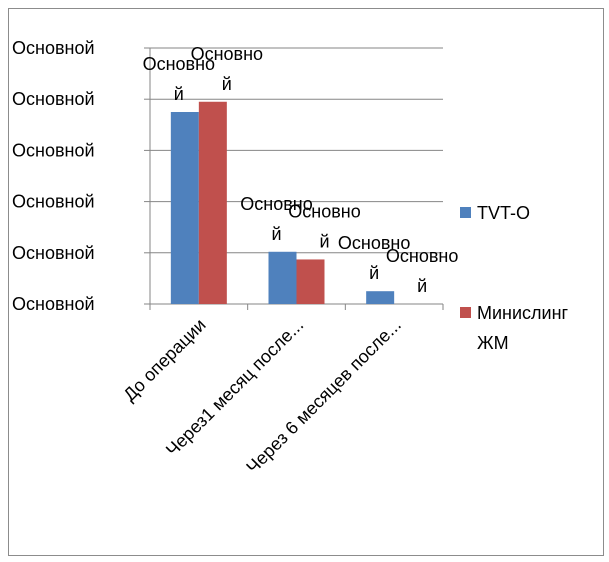  Describe the element at coordinates (523, 328) in the screenshot. I see `legend-label: Минислинг ЖМ` at that location.